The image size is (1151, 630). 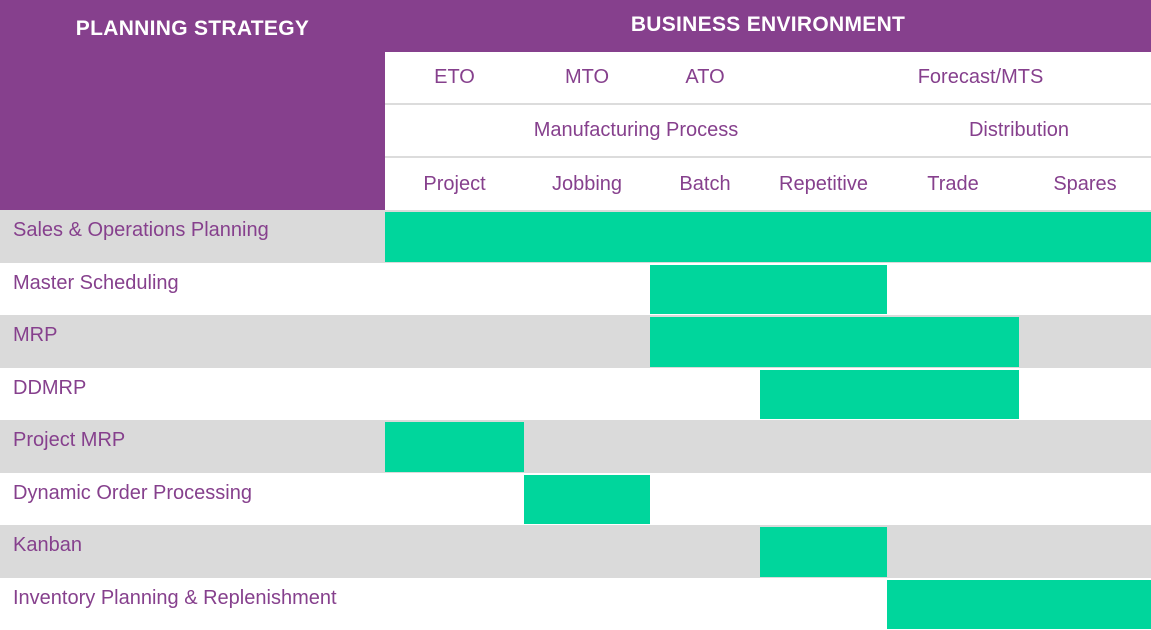 I want to click on env-type-forecast-mts: Forecast/MTS, so click(x=980, y=77).